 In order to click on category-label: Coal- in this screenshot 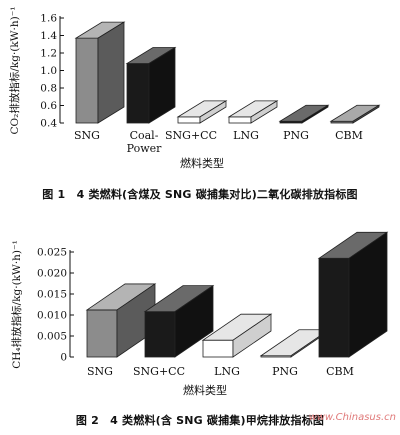, I will do `click(144, 135)`.